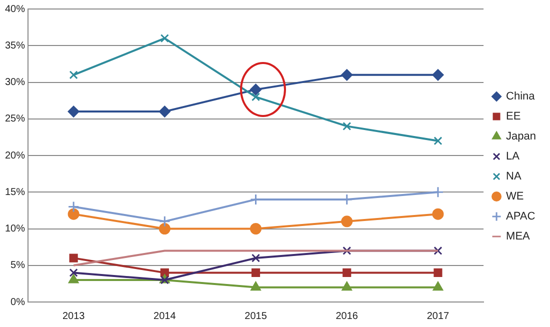  Describe the element at coordinates (438, 316) in the screenshot. I see `x-tick-label: 2017` at that location.